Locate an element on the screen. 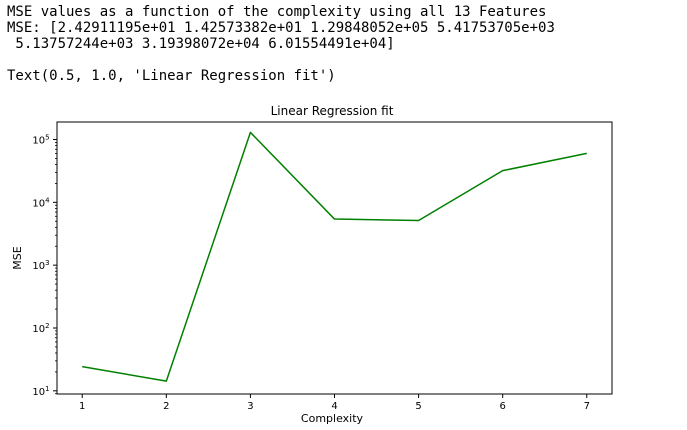 This screenshot has height=430, width=687. x-tick-label: 6 is located at coordinates (502, 406).